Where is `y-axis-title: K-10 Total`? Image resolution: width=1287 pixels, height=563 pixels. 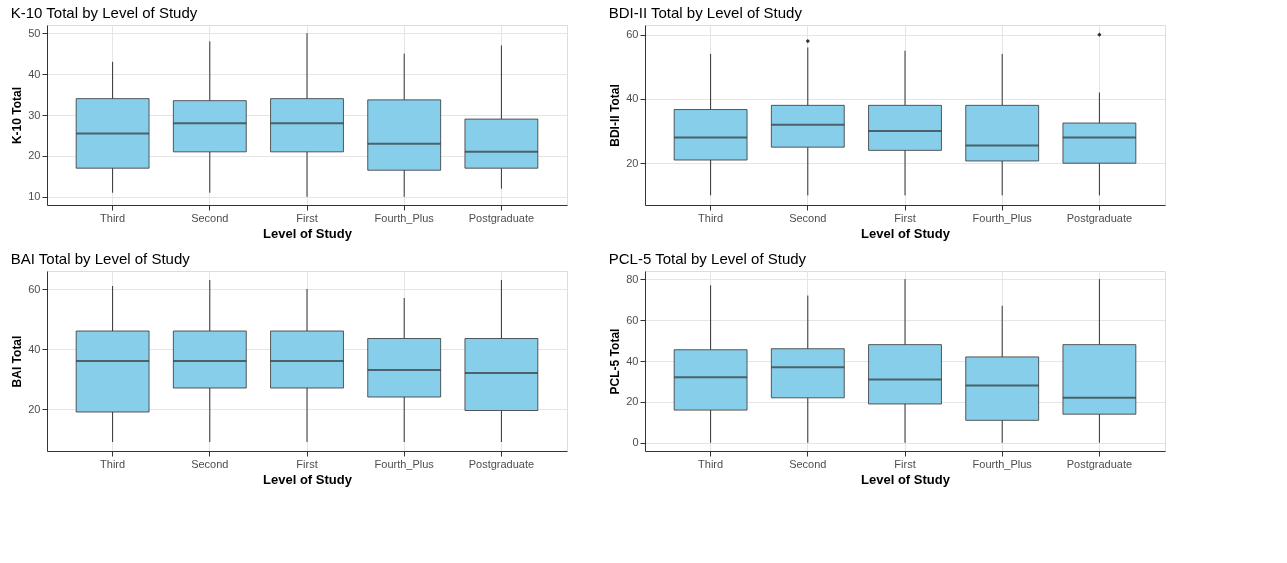
y-axis-title: K-10 Total is located at coordinates (17, 115).